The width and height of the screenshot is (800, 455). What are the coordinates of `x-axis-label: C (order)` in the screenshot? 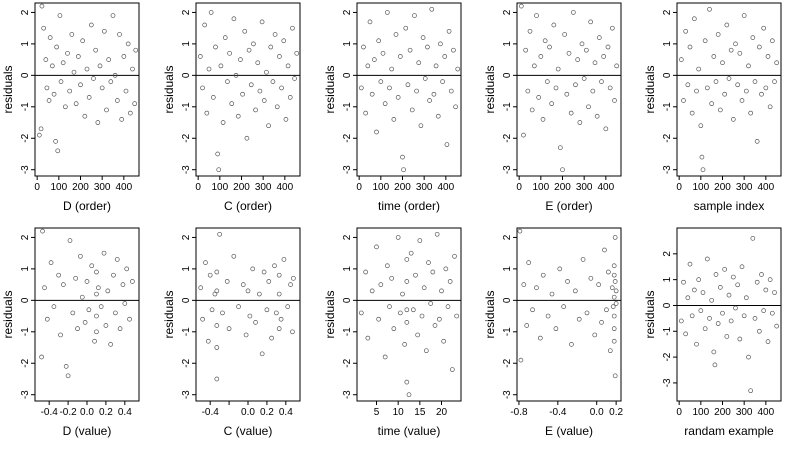 It's located at (248, 206).